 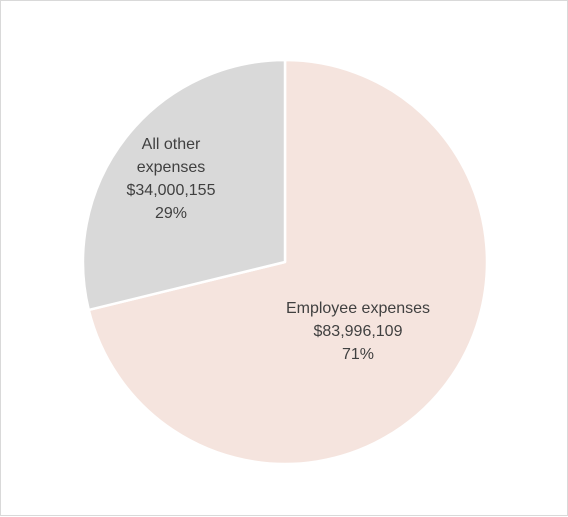 What do you see at coordinates (358, 354) in the screenshot?
I see `data-label-line: 71%` at bounding box center [358, 354].